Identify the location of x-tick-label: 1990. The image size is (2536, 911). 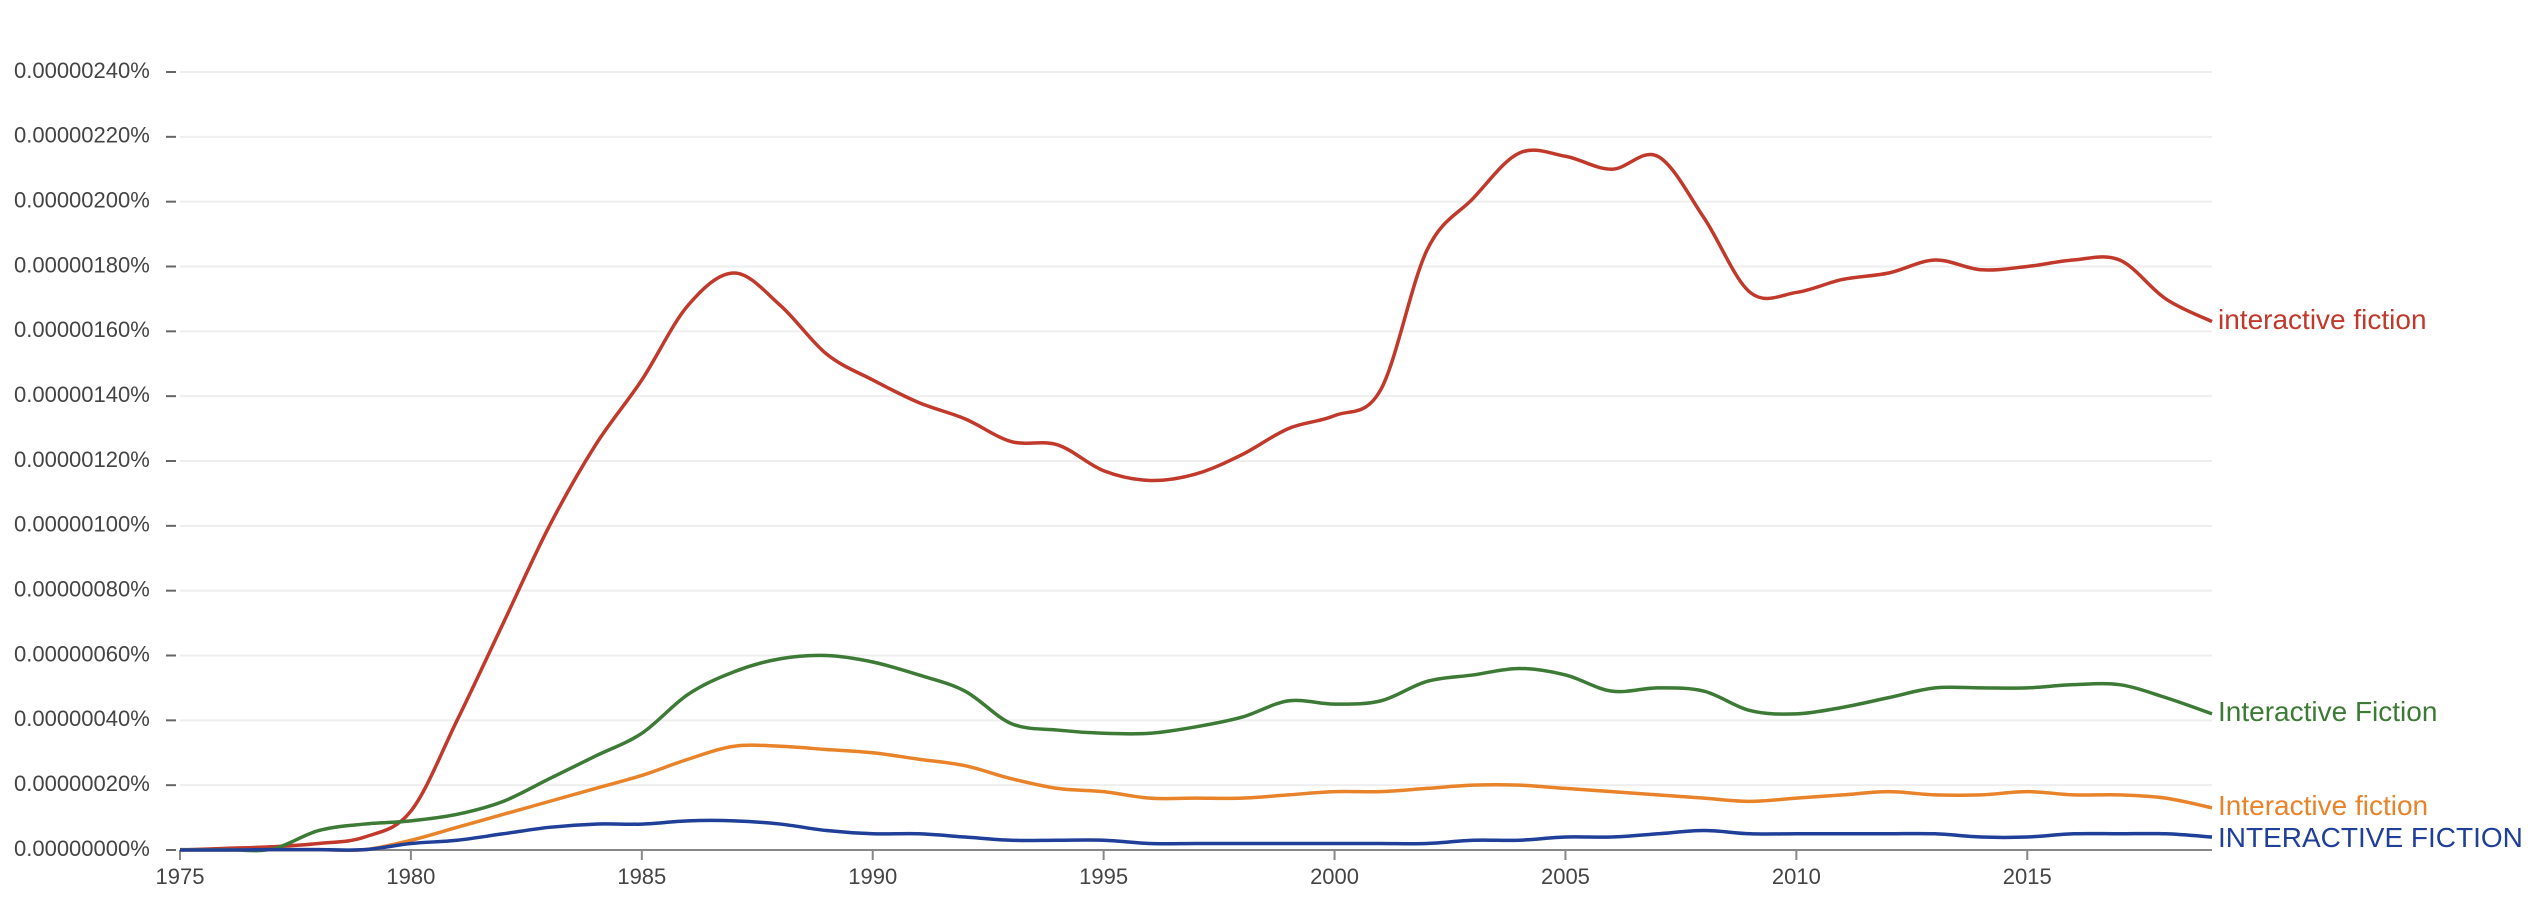
(872, 876).